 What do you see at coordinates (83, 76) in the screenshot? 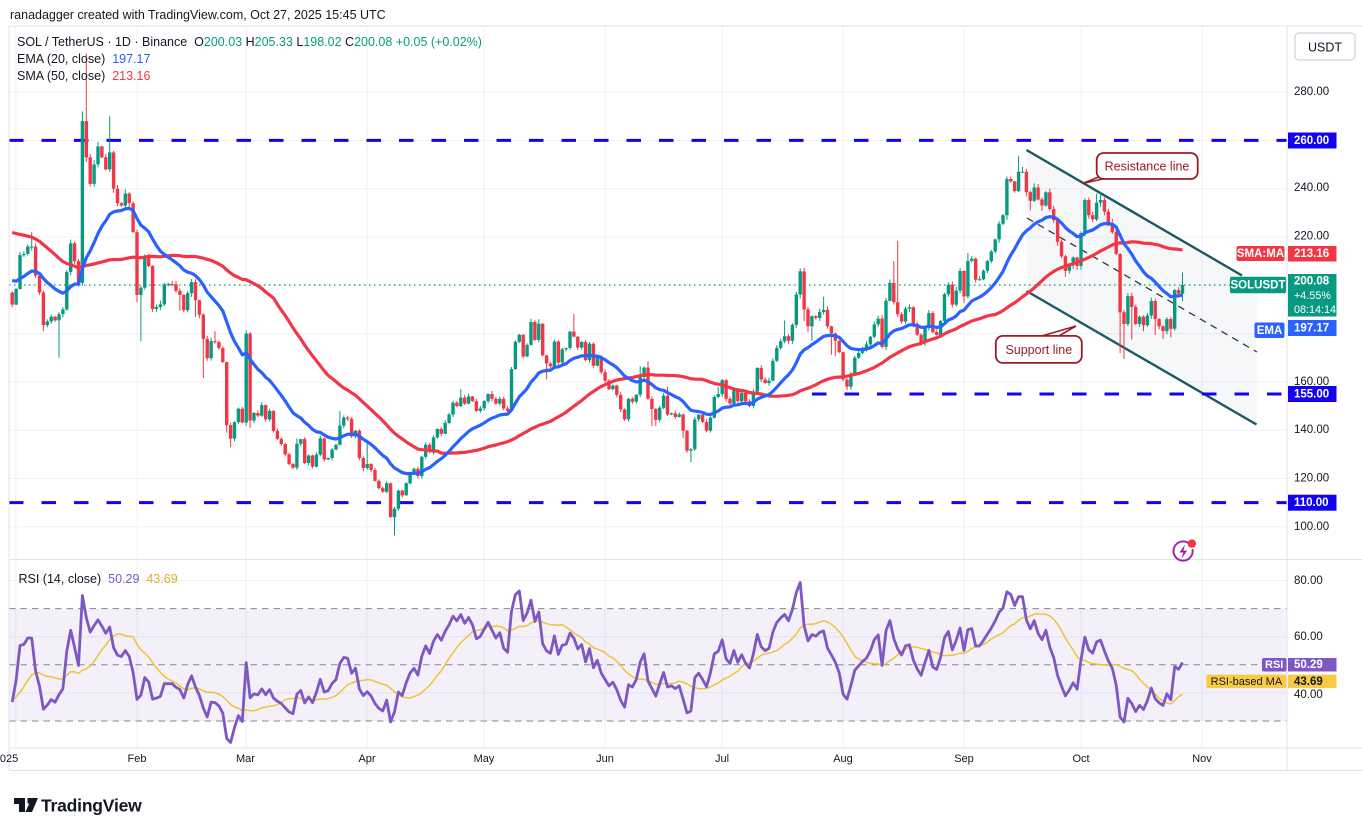
I see `svg-text: SMA (50, close) 213.16` at bounding box center [83, 76].